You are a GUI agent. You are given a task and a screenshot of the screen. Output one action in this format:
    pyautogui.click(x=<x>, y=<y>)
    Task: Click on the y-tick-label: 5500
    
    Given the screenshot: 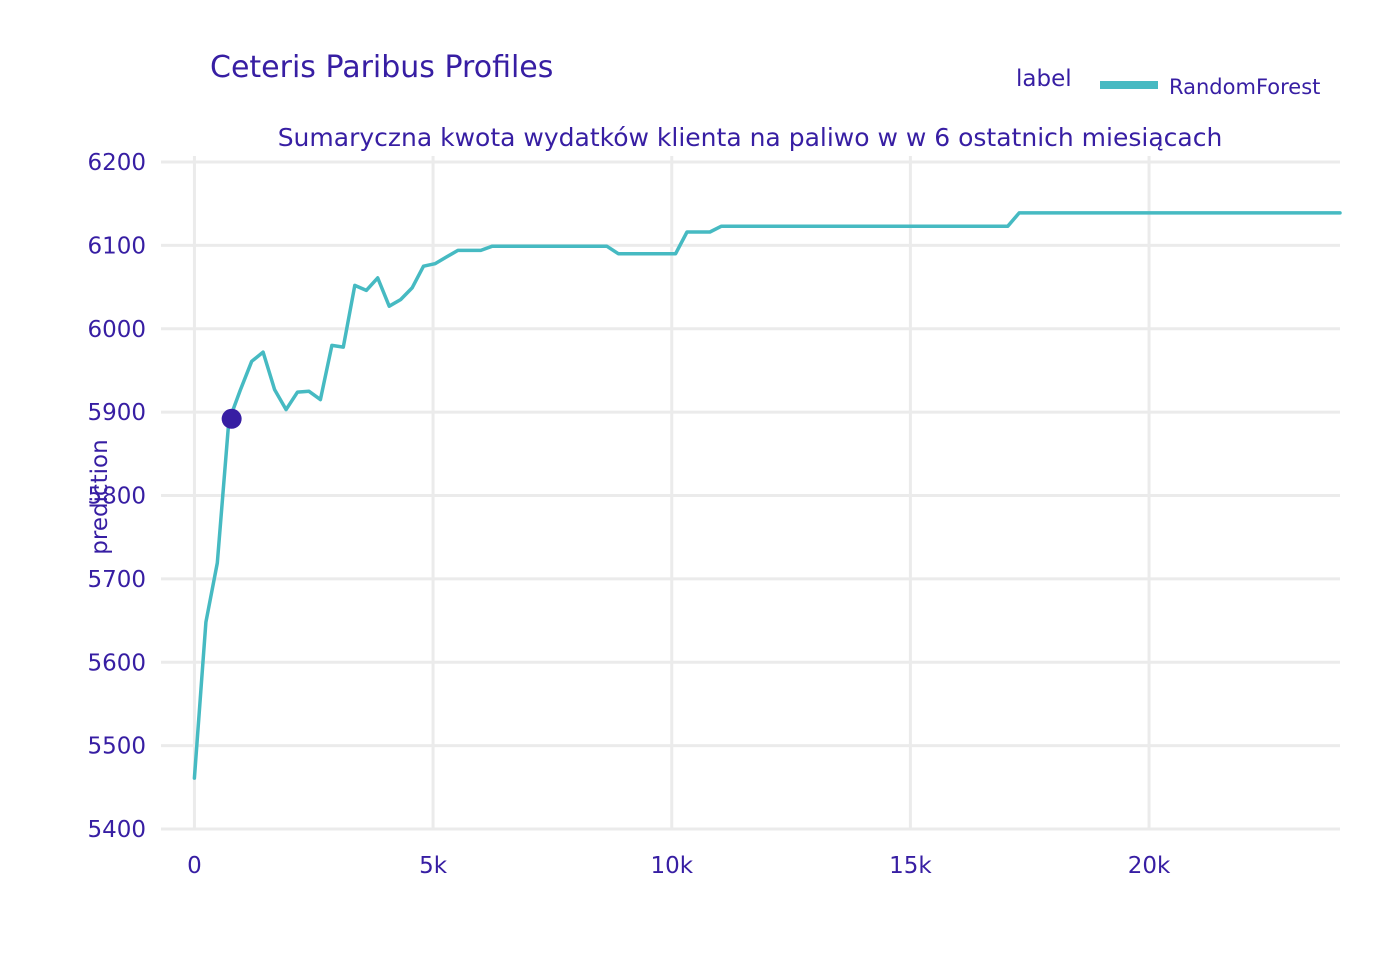 What is the action you would take?
    pyautogui.click(x=116, y=747)
    